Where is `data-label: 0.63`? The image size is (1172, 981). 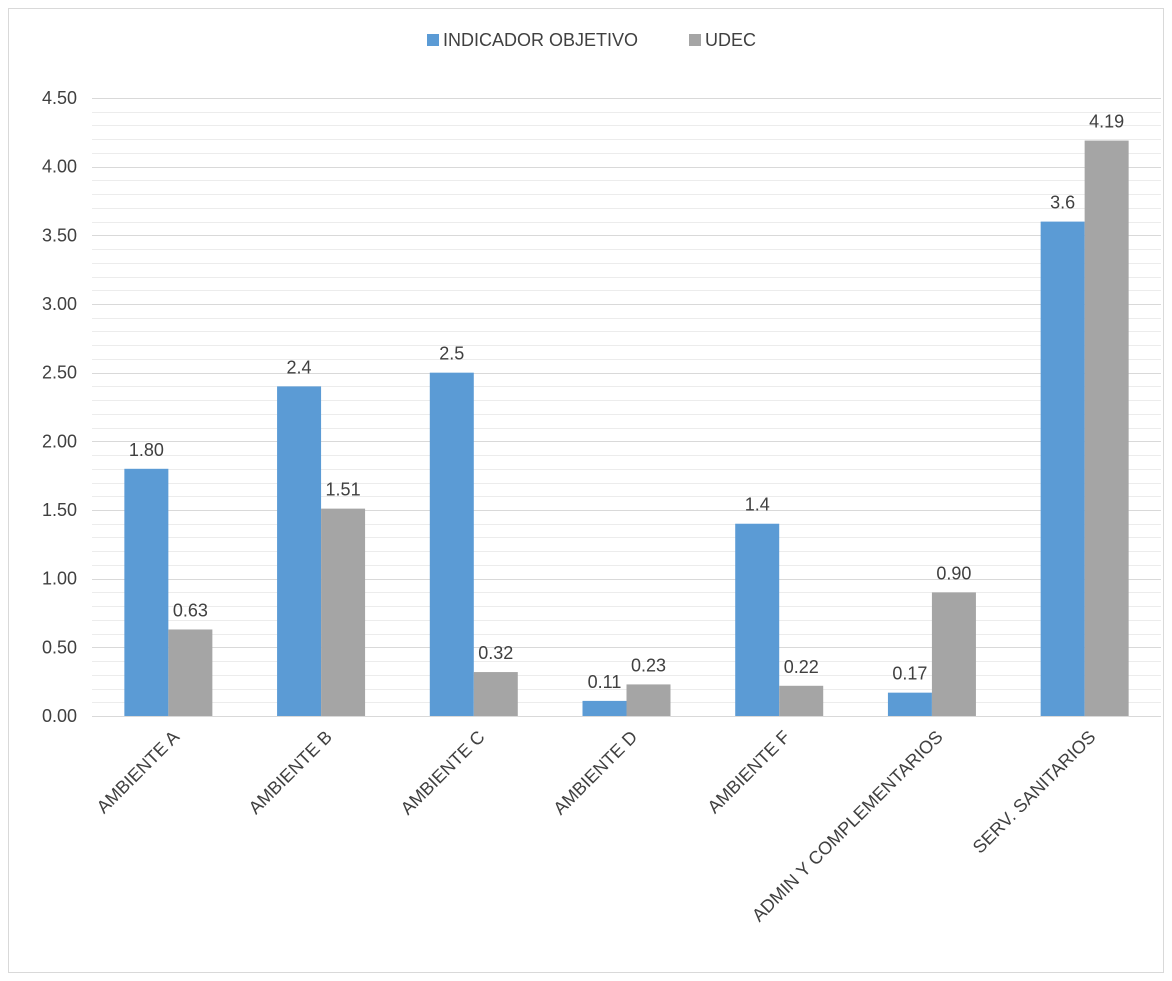 data-label: 0.63 is located at coordinates (190, 610).